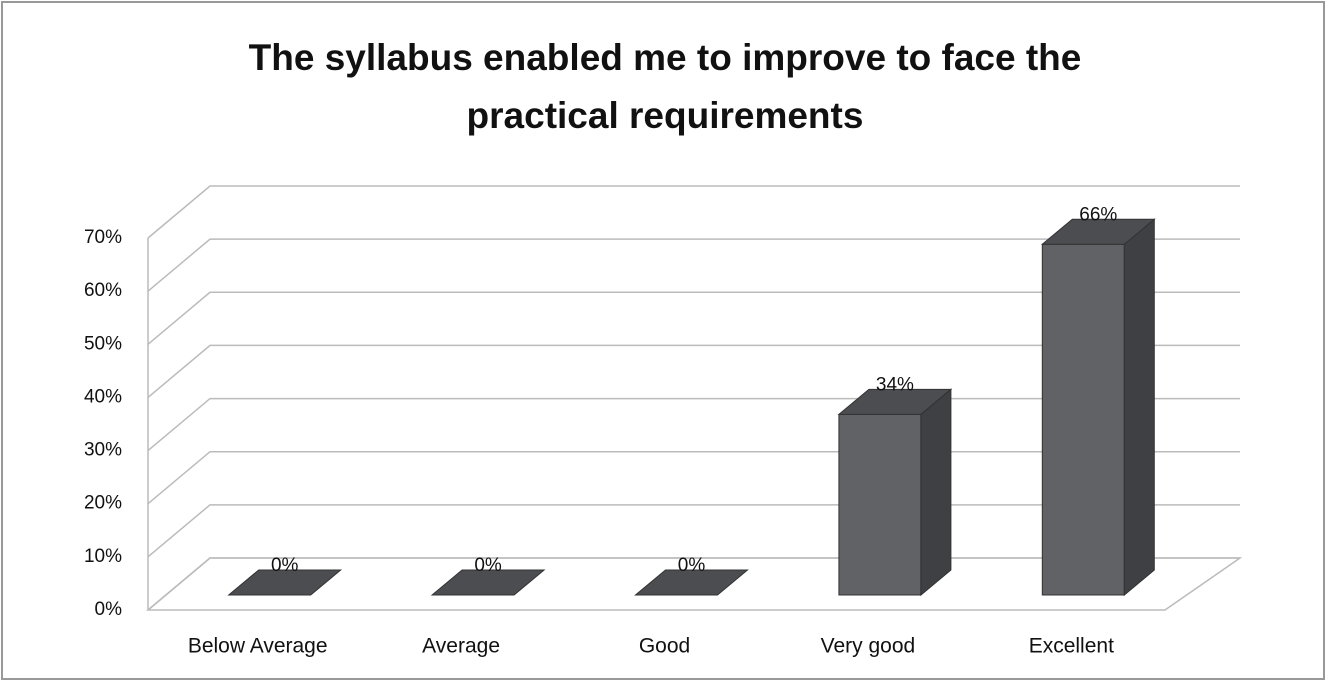 This screenshot has height=681, width=1326. What do you see at coordinates (103, 290) in the screenshot?
I see `y-tick-label: 60%` at bounding box center [103, 290].